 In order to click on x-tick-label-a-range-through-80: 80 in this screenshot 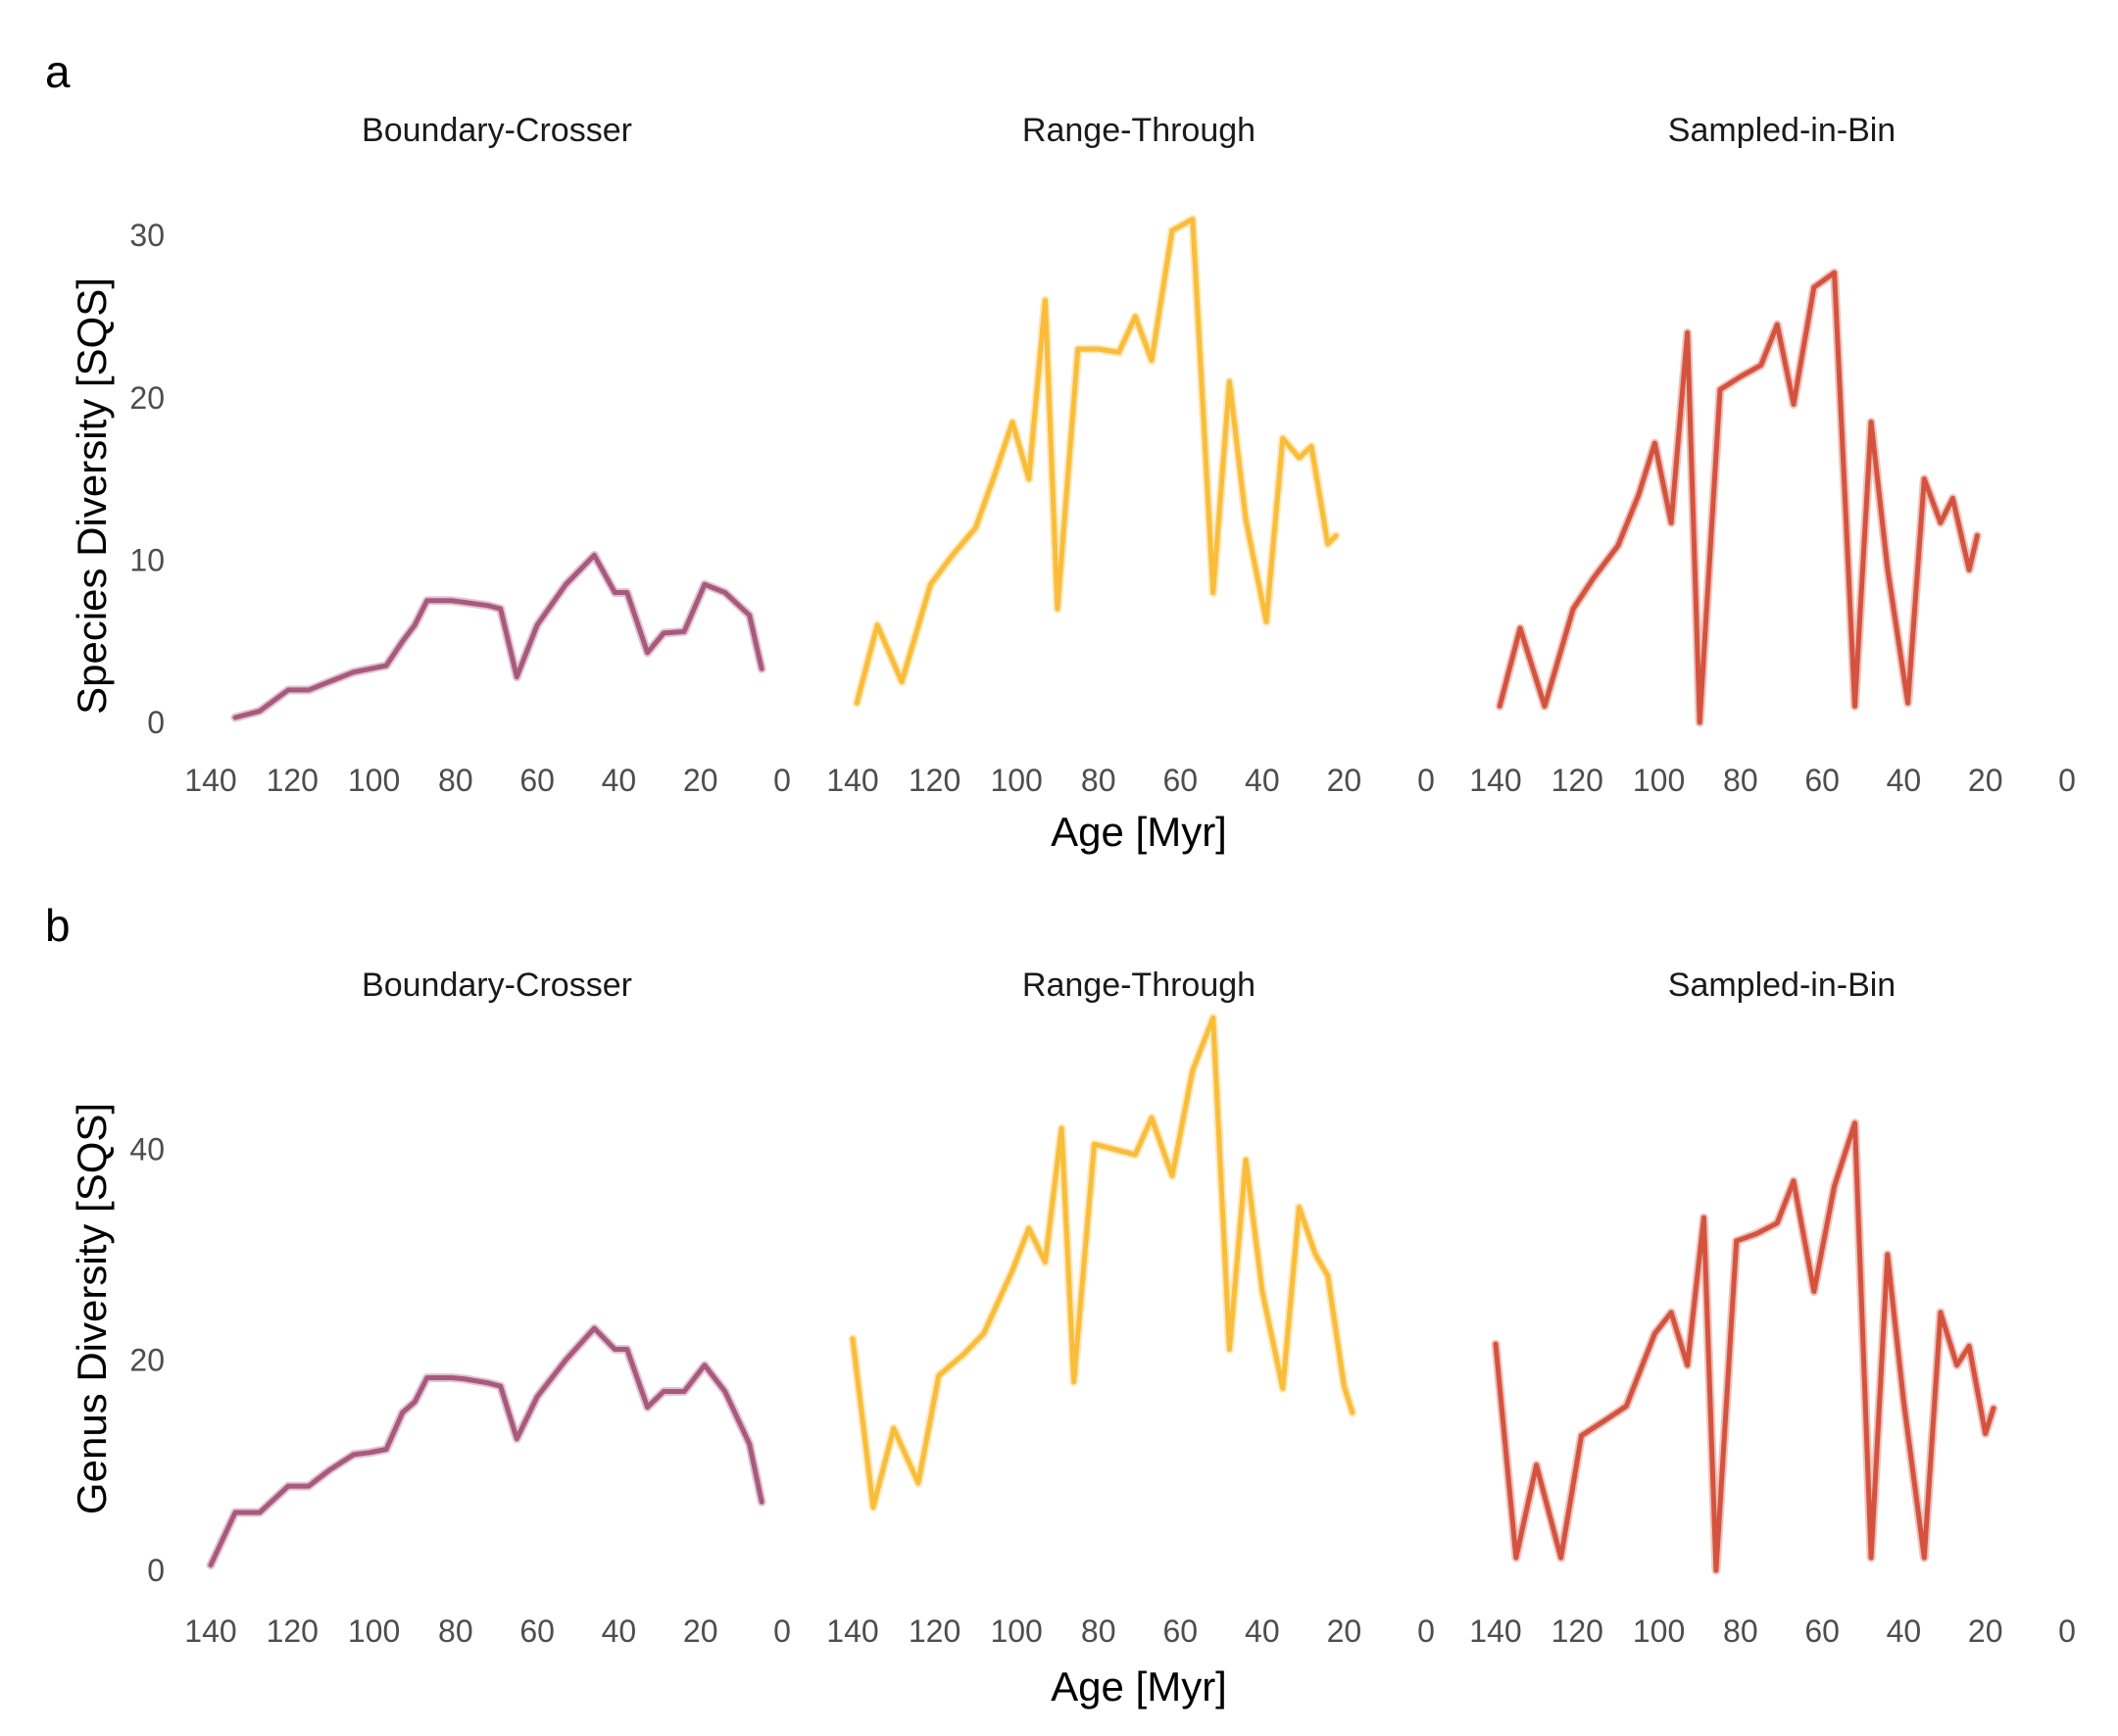, I will do `click(1098, 781)`.